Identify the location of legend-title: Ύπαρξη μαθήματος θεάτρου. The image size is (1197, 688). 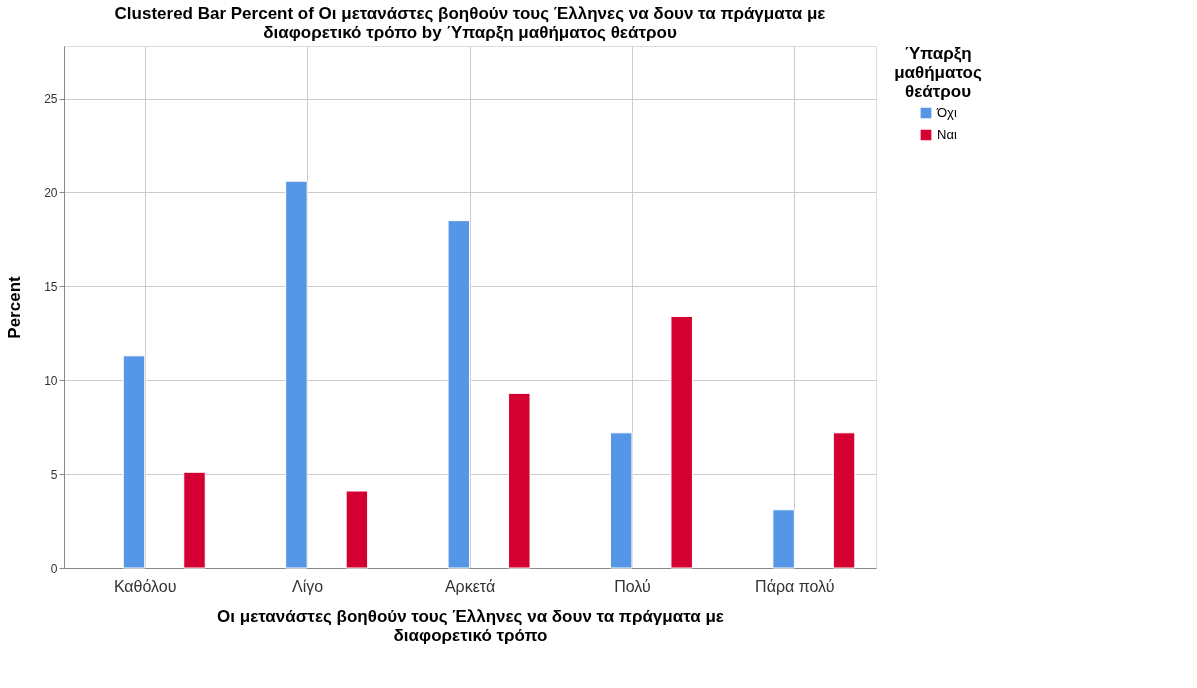
(938, 72).